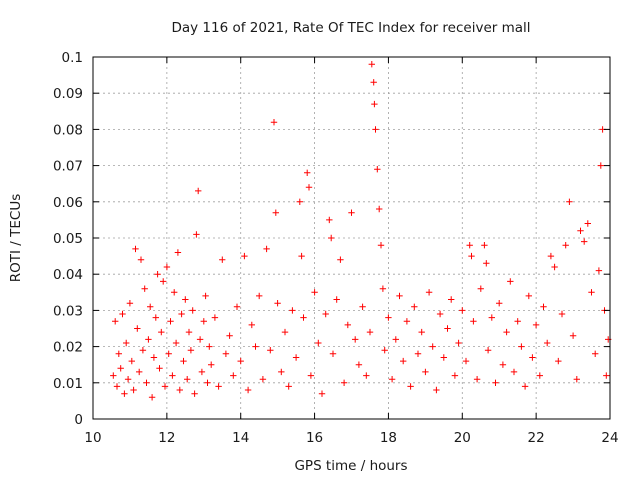  Describe the element at coordinates (68, 167) in the screenshot. I see `y-tick-label: 0.07` at that location.